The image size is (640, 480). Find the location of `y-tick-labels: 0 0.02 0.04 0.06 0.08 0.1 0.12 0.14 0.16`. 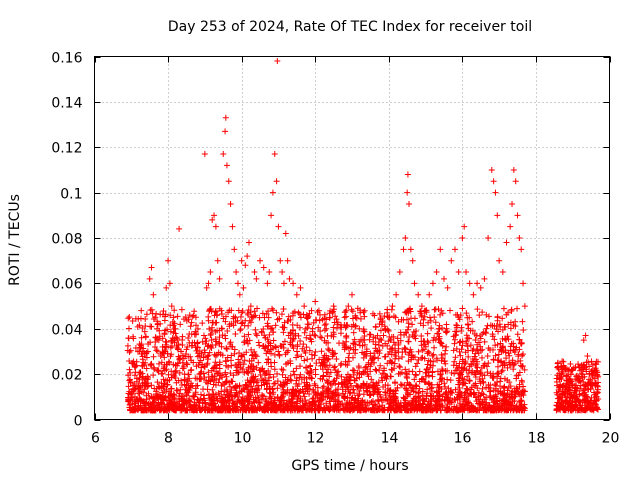

y-tick-labels: 0 0.02 0.04 0.06 0.08 0.1 0.12 0.14 0.16 is located at coordinates (66, 240).